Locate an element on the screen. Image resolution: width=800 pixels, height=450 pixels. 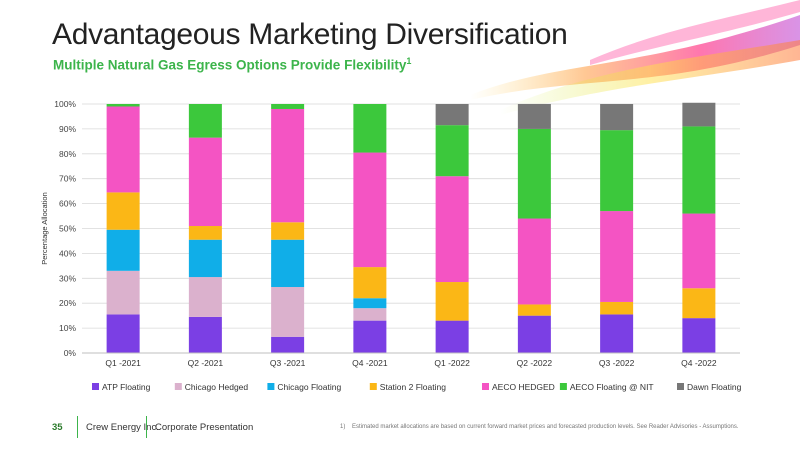
subtitle-footnote-mark: 1 is located at coordinates (409, 61).